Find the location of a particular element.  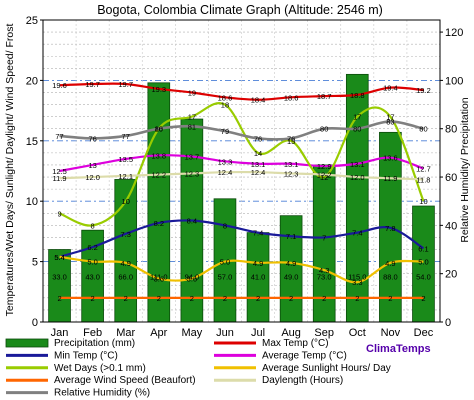

series-value-label: 19 is located at coordinates (192, 92).